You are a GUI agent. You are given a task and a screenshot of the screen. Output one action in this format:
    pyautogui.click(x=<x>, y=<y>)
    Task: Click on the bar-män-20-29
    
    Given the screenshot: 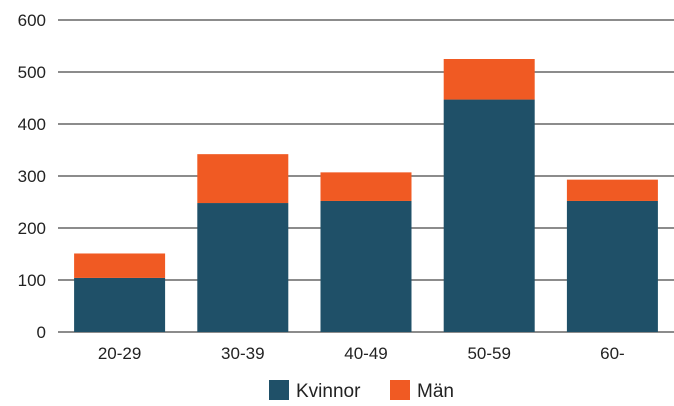 What is the action you would take?
    pyautogui.click(x=120, y=265)
    